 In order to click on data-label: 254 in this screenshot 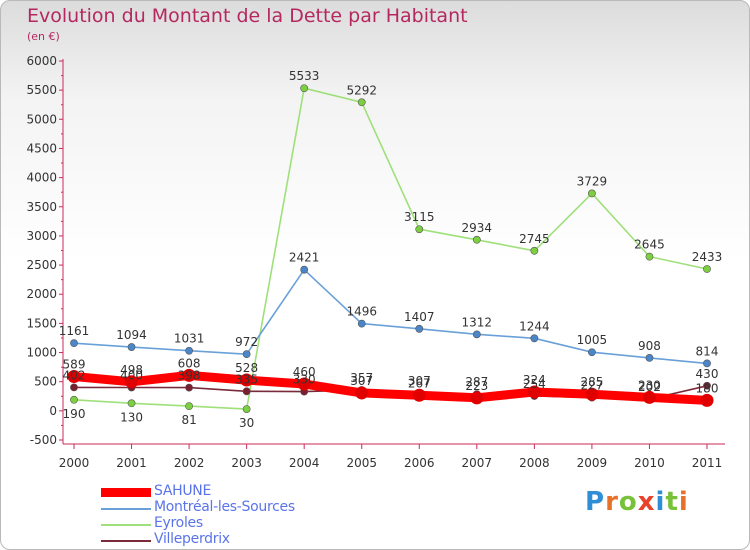, I will do `click(534, 384)`.